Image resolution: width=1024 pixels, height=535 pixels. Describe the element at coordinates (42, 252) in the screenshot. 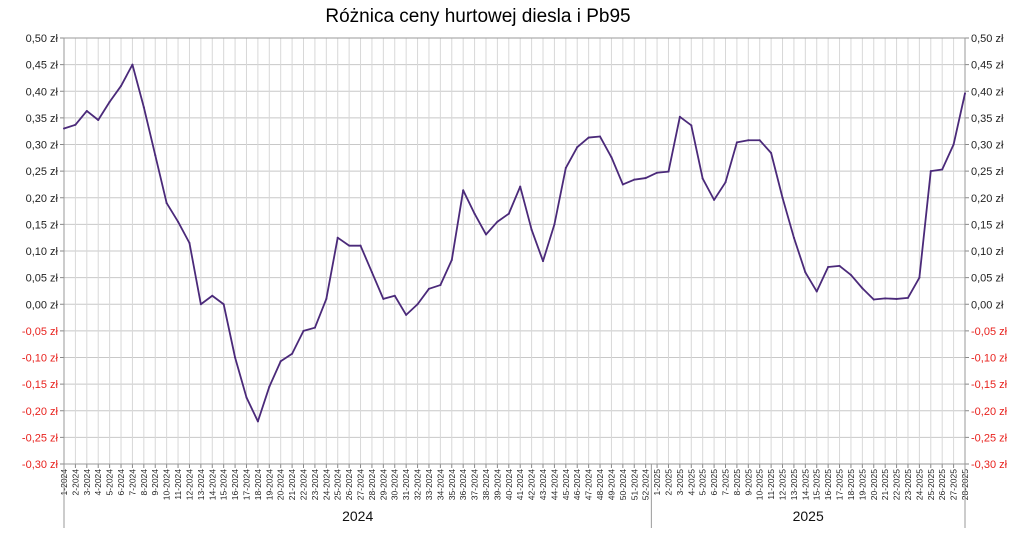

I see `y-tick-label-left: 0,10 zł` at that location.